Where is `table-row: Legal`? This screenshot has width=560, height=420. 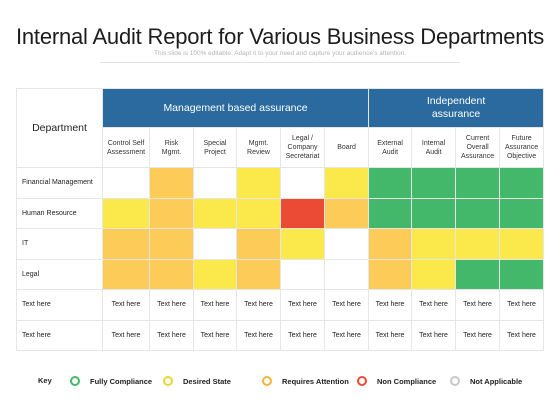 table-row: Legal is located at coordinates (280, 274).